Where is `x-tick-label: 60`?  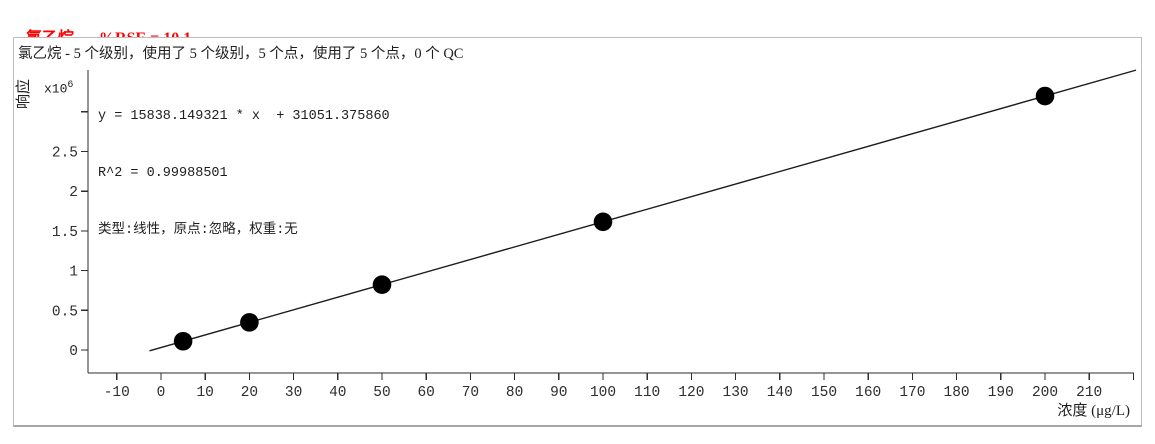
x-tick-label: 60 is located at coordinates (425, 393).